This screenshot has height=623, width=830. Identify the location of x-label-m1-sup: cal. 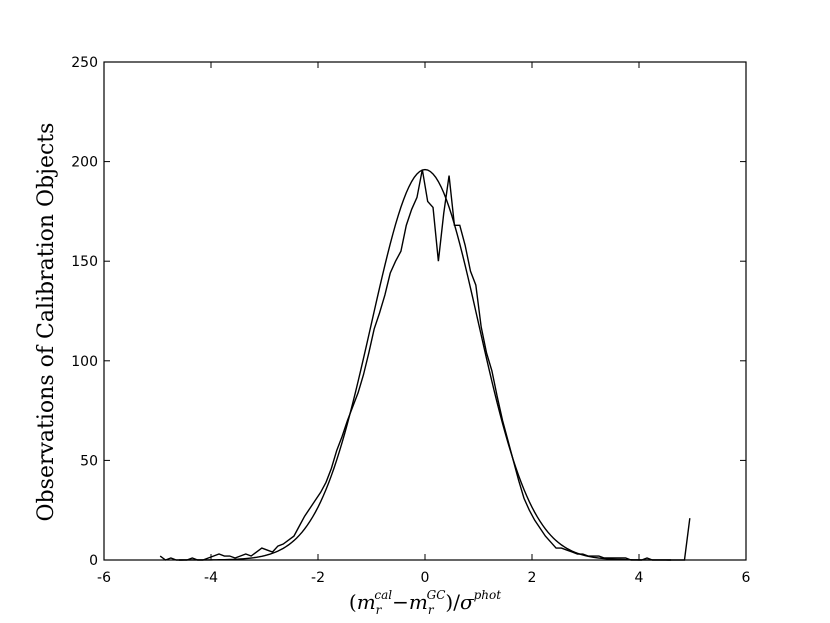
(383, 595).